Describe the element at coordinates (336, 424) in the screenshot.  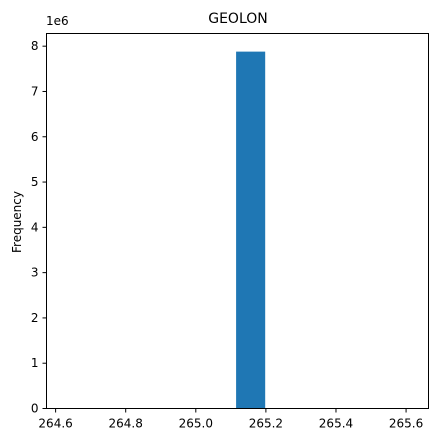
I see `x-tick-label: 265.4` at that location.